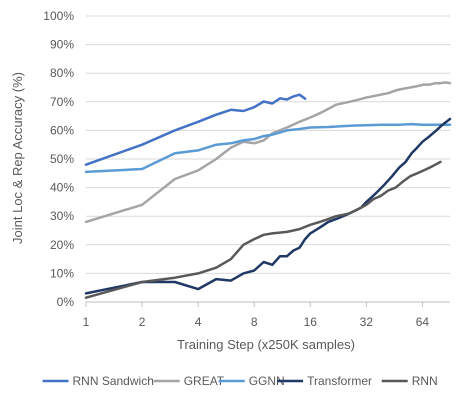 The width and height of the screenshot is (476, 407). Describe the element at coordinates (142, 322) in the screenshot. I see `x-tick-label: 2` at that location.